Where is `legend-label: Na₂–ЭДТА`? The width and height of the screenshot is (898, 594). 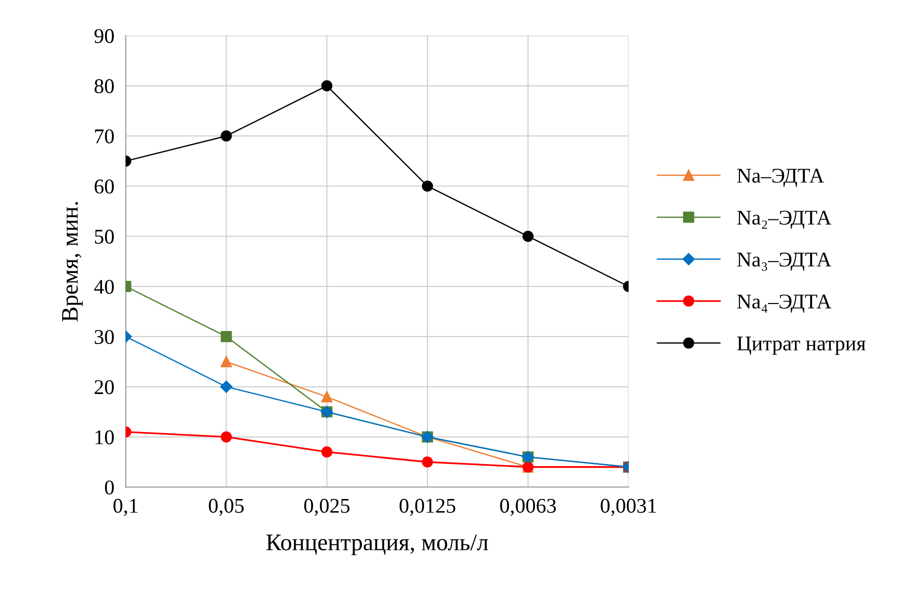 legend-label: Na₂–ЭДТА is located at coordinates (784, 219).